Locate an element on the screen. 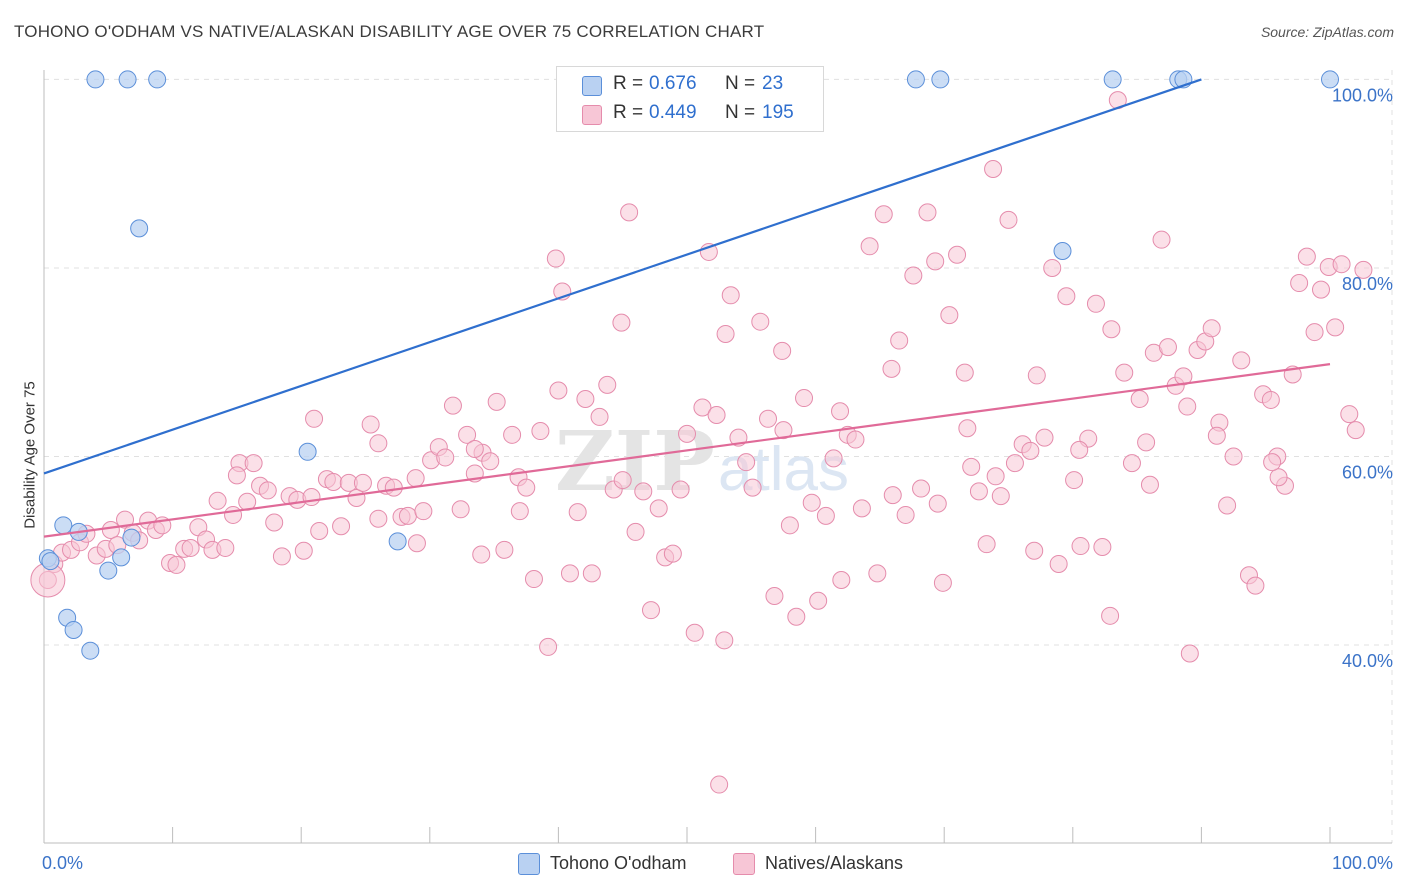 The image size is (1406, 892). legend-r-label: R = is located at coordinates (628, 112).